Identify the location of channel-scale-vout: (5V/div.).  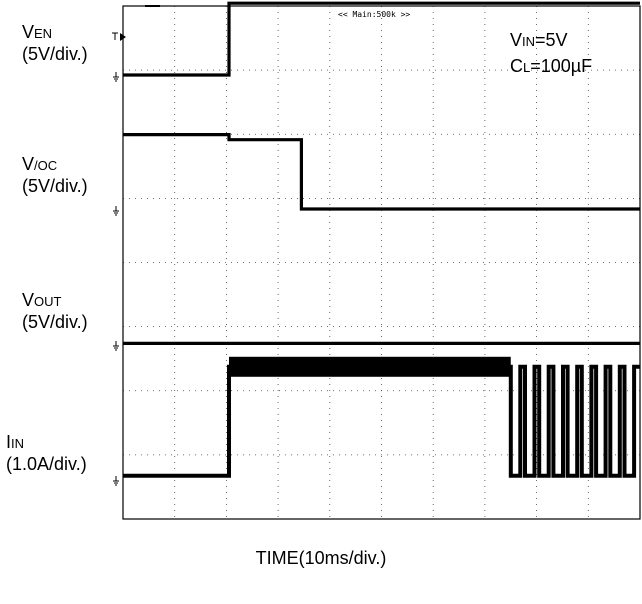
(55, 322).